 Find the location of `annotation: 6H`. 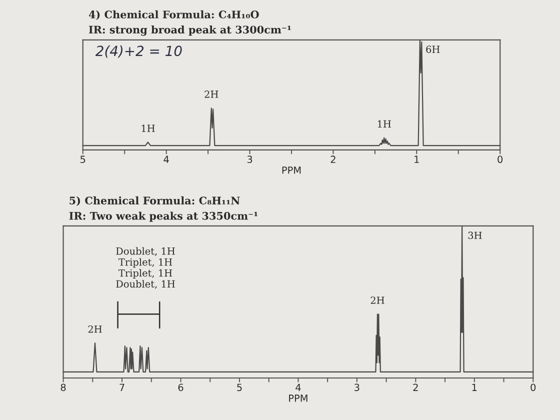

annotation: 6H is located at coordinates (433, 49).